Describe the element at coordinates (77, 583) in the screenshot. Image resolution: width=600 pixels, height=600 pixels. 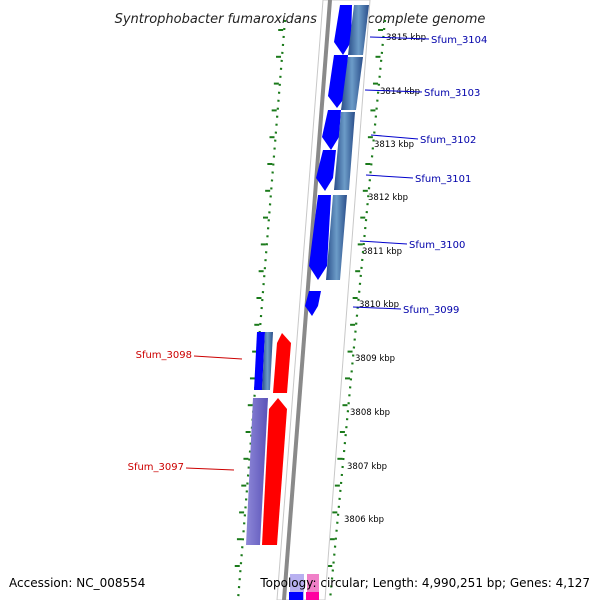
I see `accession-text: Accession: NC_008554` at that location.